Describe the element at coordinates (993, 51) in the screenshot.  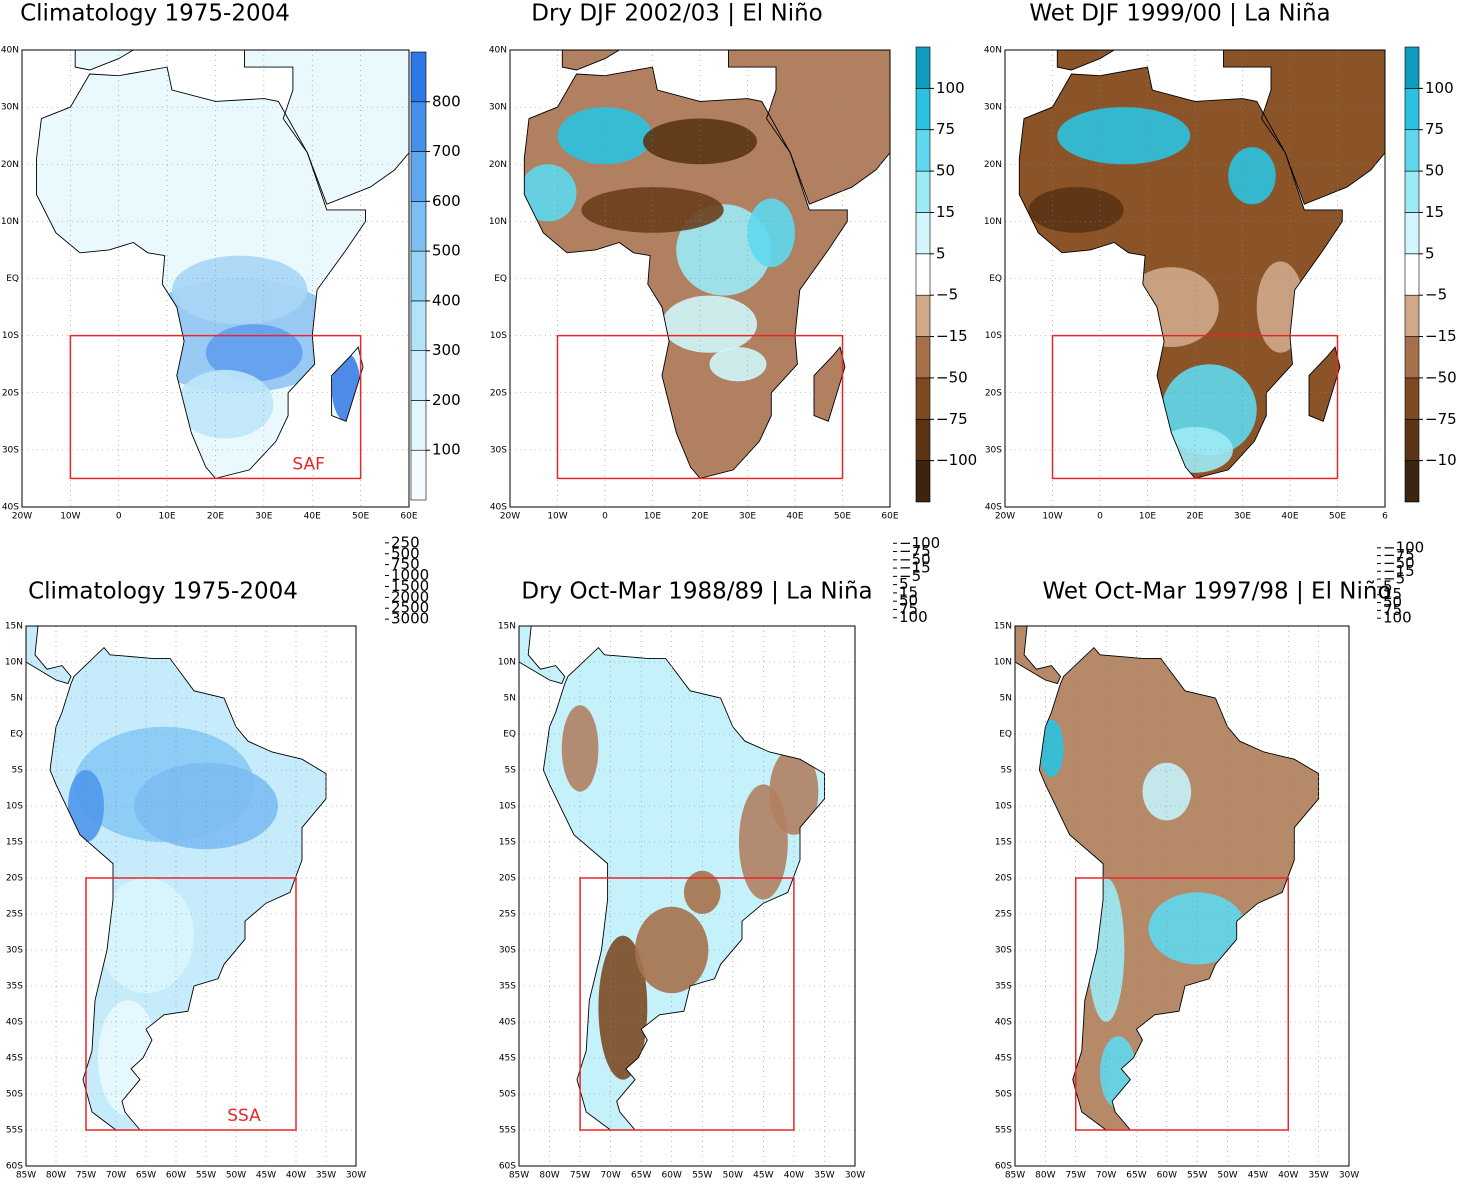
I see `lat-label: 40N` at that location.